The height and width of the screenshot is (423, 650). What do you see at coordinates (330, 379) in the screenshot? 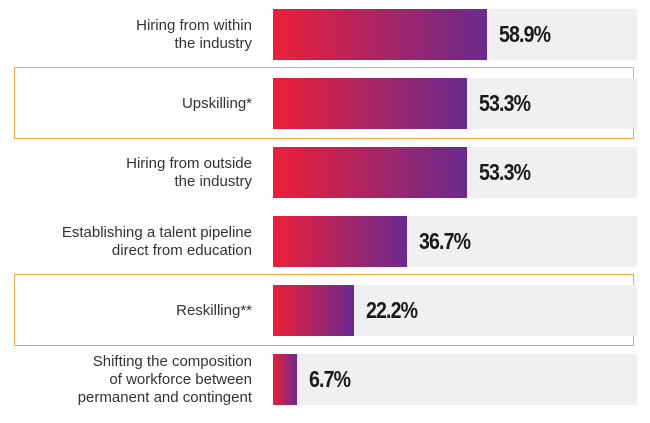
I see `value-label: 6.7%` at bounding box center [330, 379].